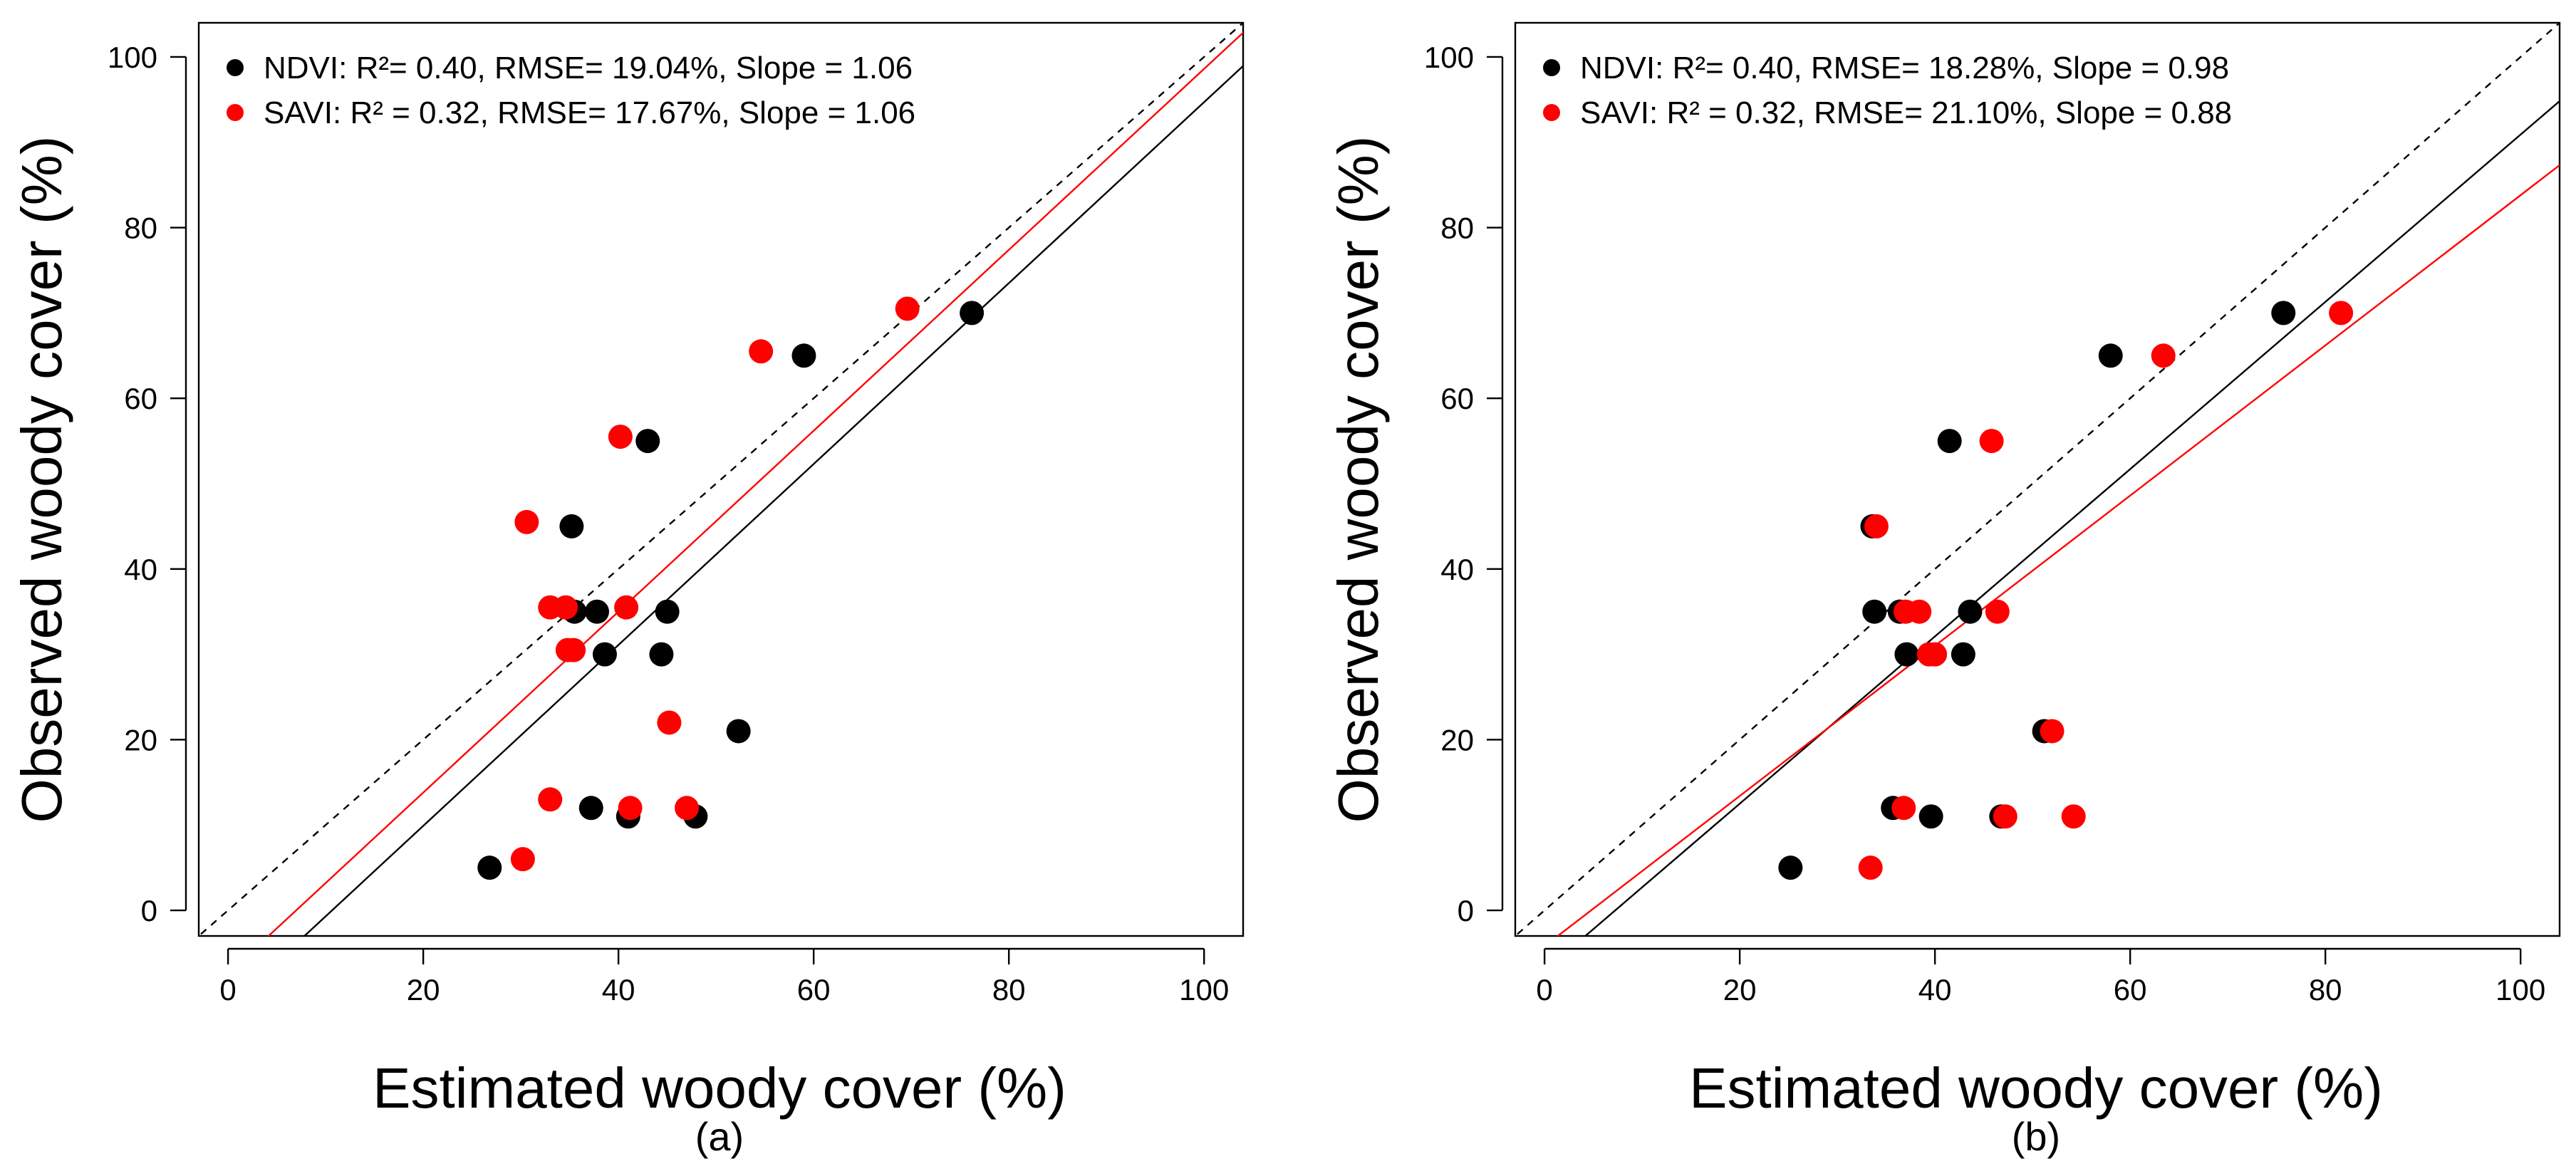 The image size is (2576, 1176). Describe the element at coordinates (719, 1088) in the screenshot. I see `x-axis-title-a: Estimated woody cover (%)` at that location.